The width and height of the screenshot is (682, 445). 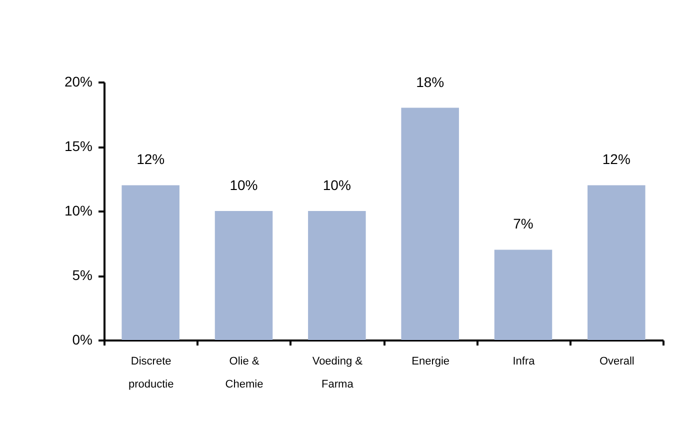 I want to click on x-tick-label: Infra, so click(x=524, y=362).